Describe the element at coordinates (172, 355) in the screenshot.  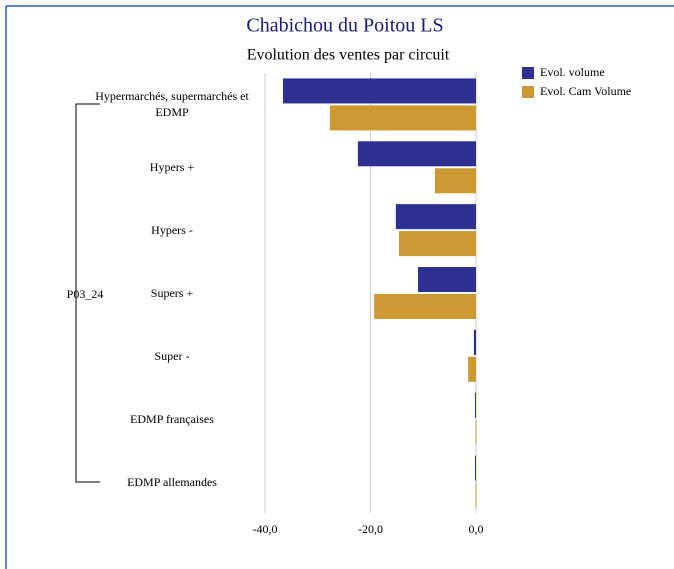
I see `y-tick-label: Super -` at that location.